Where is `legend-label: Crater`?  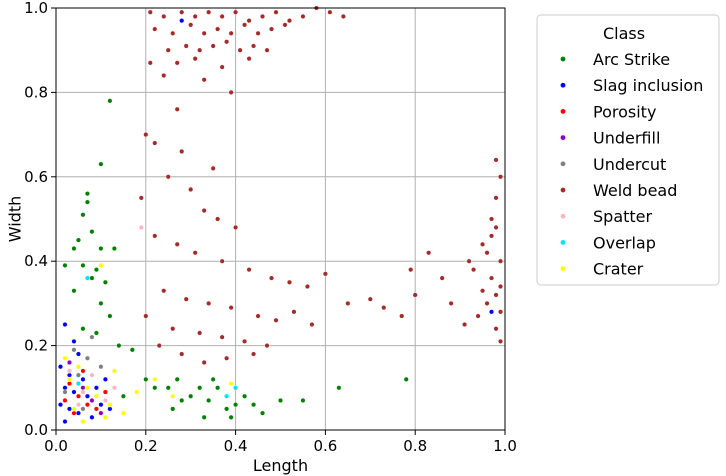
legend-label: Crater is located at coordinates (618, 269).